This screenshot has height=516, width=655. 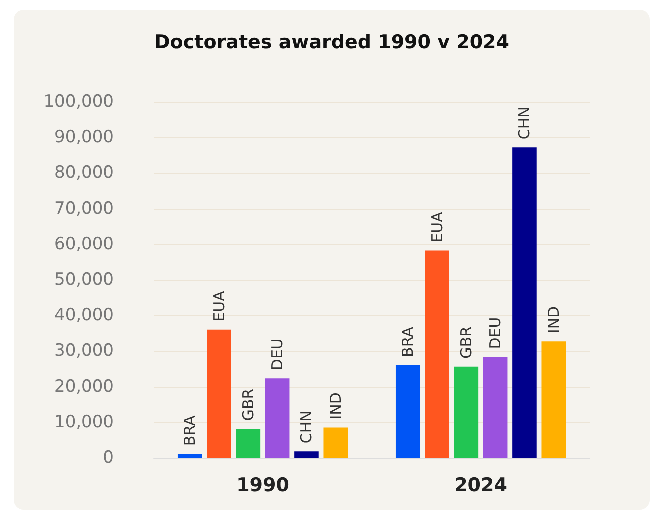 I want to click on x-tick-label: 2024, so click(x=481, y=485).